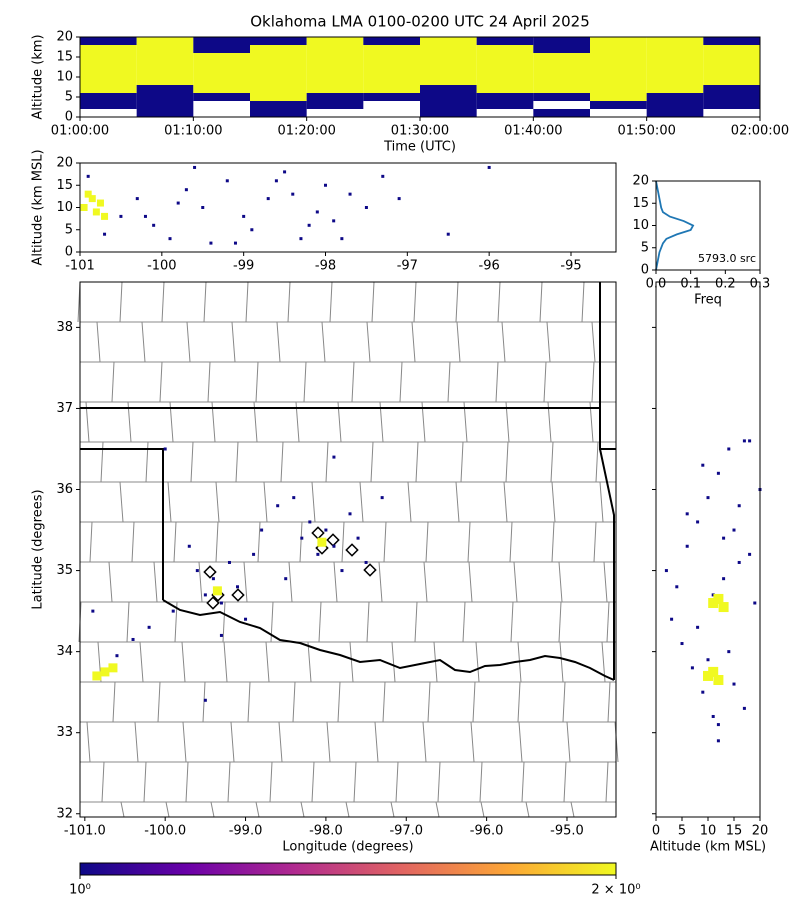 This screenshot has width=800, height=904. Describe the element at coordinates (326, 831) in the screenshot. I see `x-tick-label: -98.0` at that location.